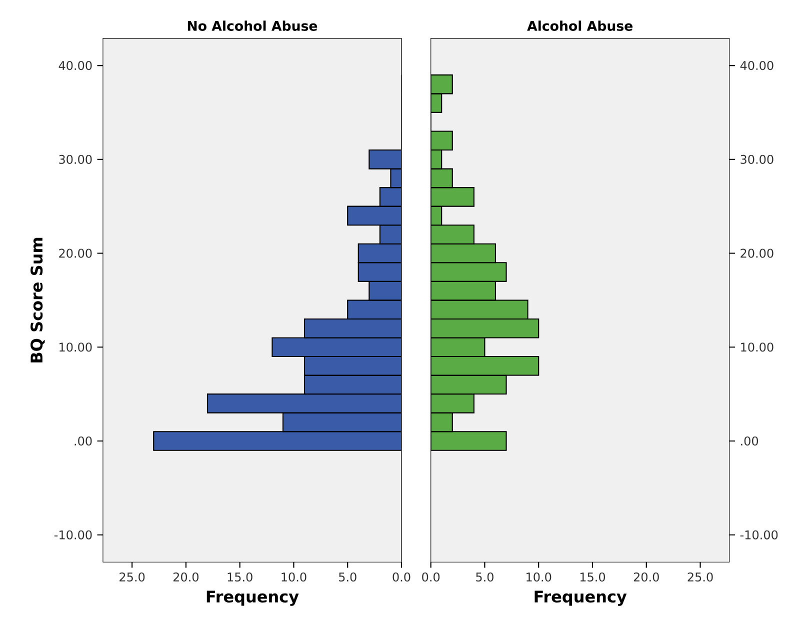 Image resolution: width=793 pixels, height=625 pixels. Describe the element at coordinates (37, 300) in the screenshot. I see `y-axis-title: BQ Score Sum` at that location.